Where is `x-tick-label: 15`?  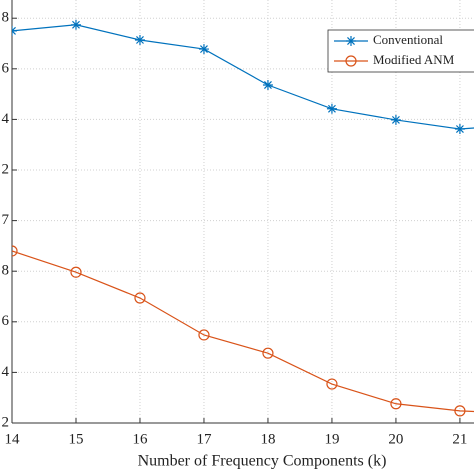
x-tick-label: 15 is located at coordinates (75, 439).